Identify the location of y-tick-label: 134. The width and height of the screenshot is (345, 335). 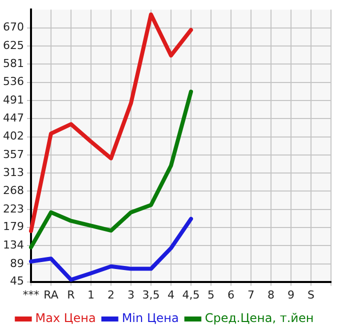
(13, 245).